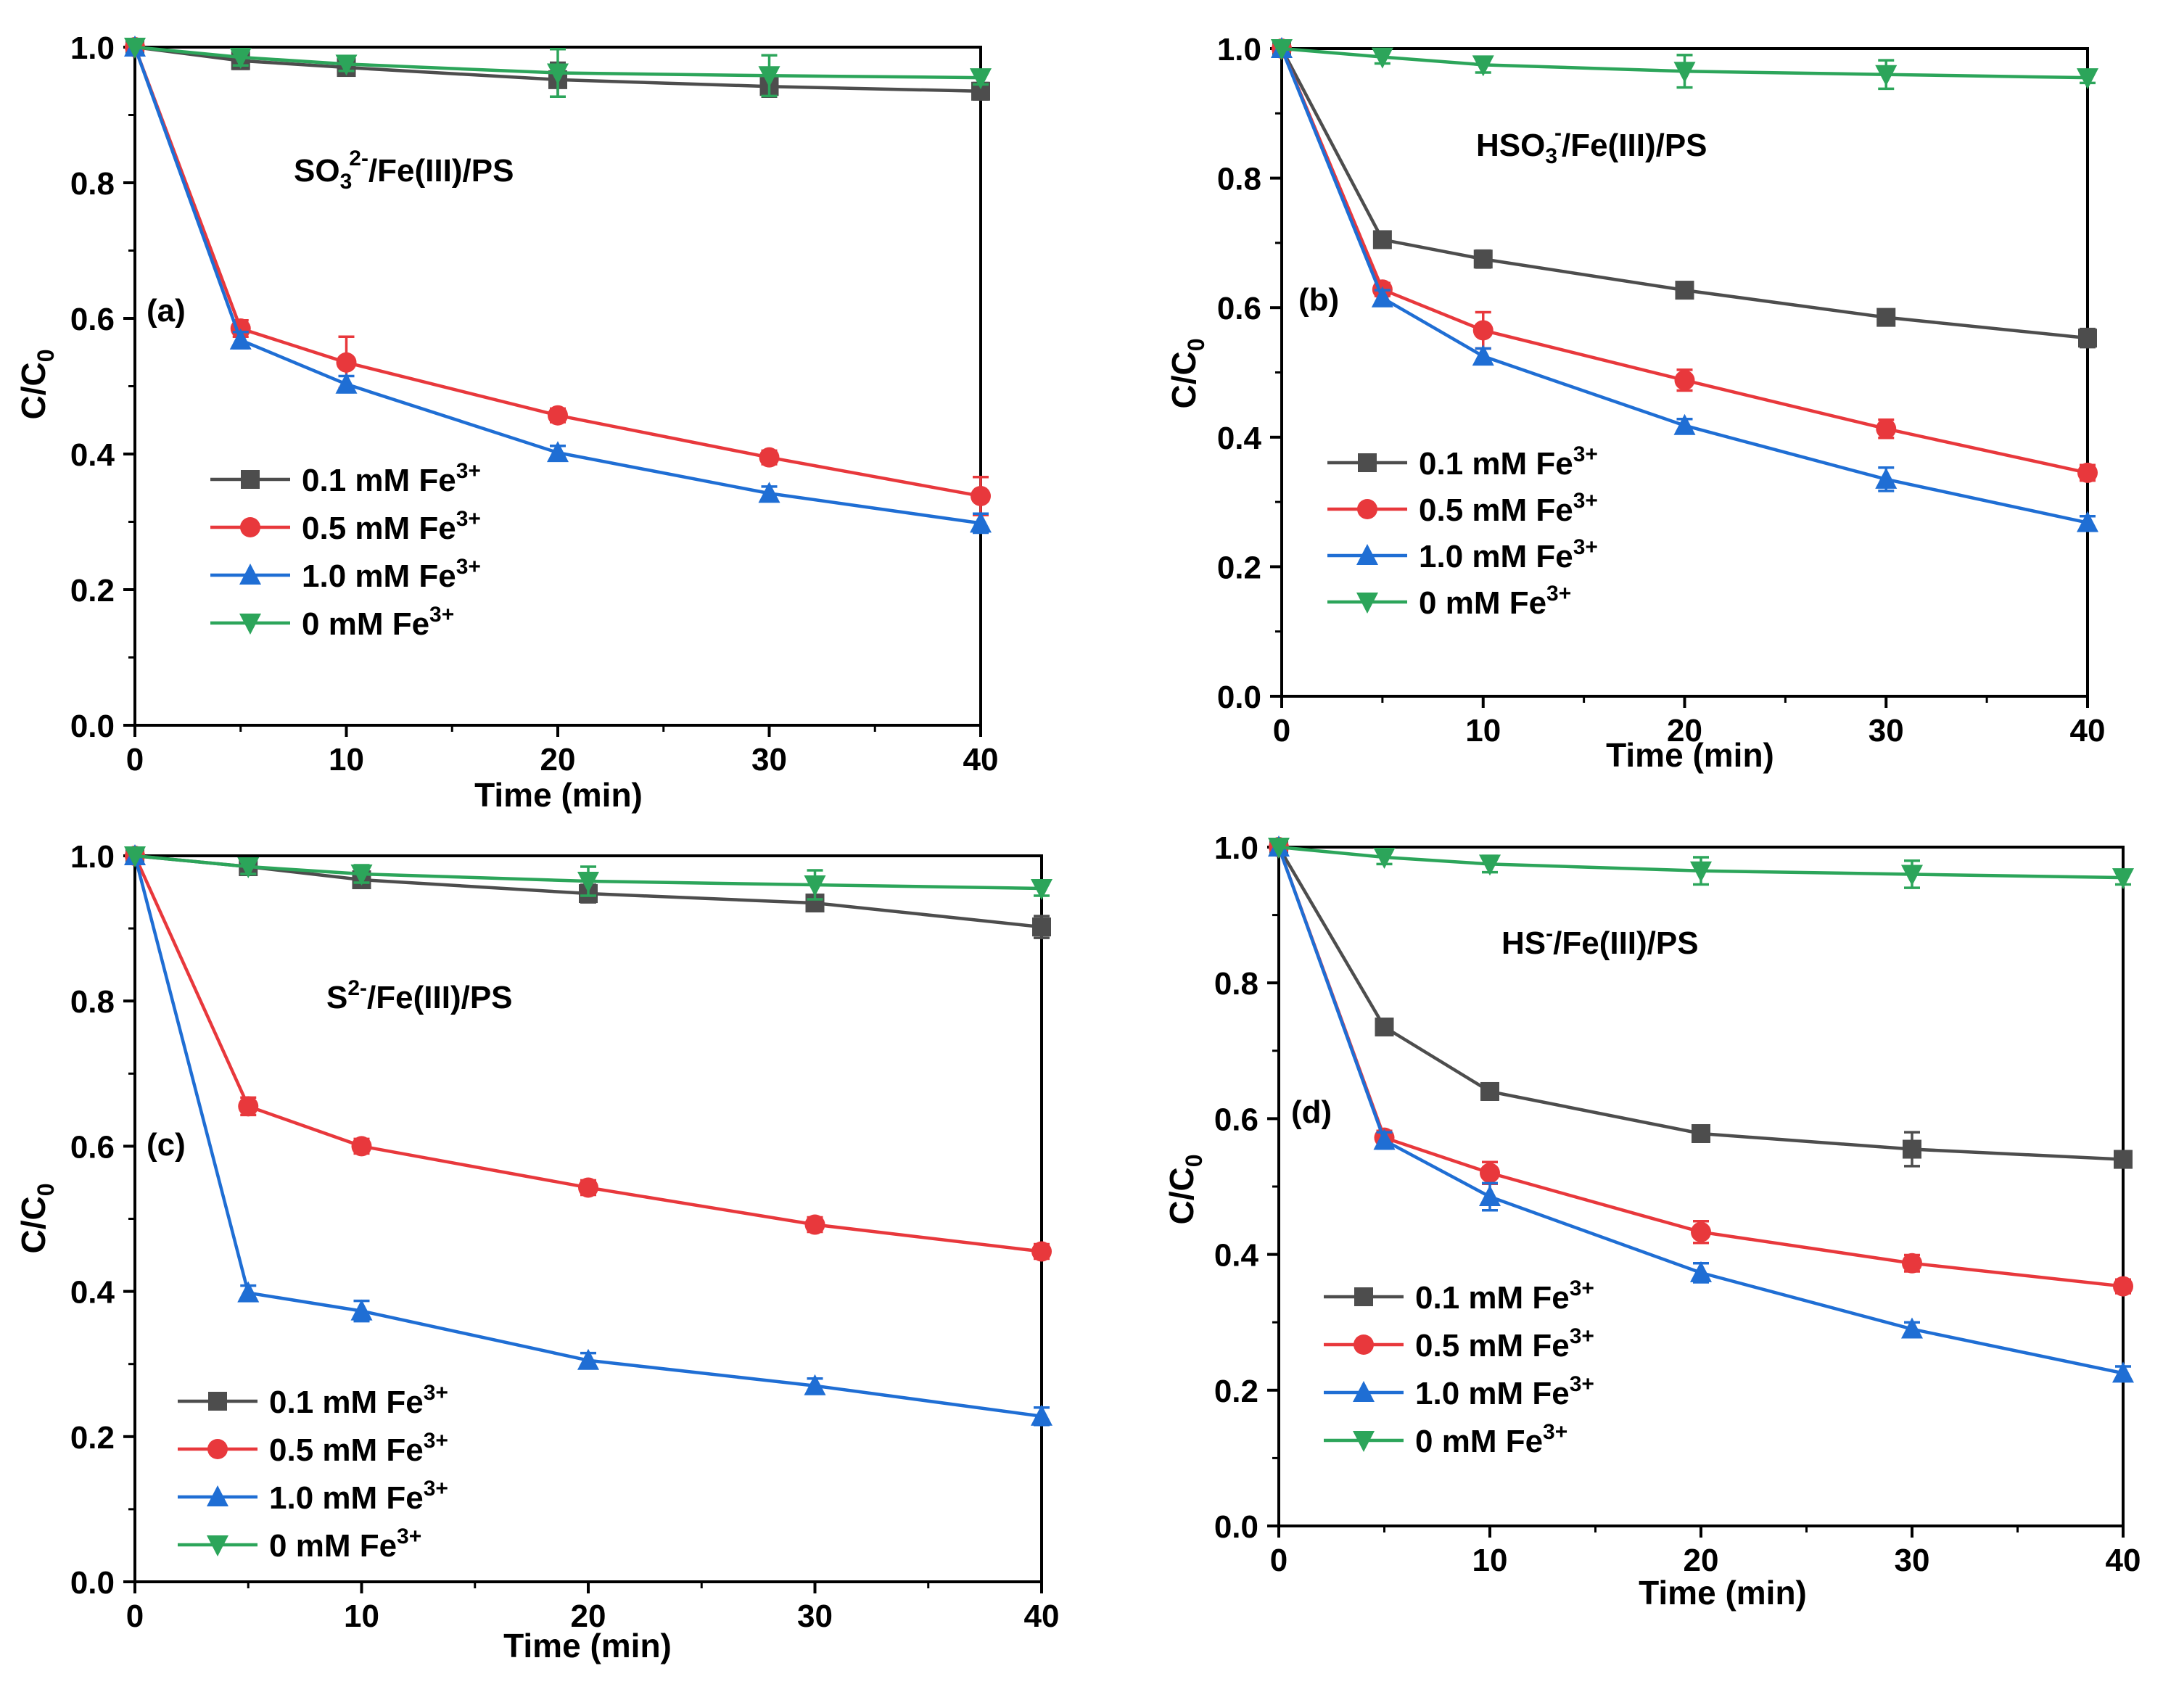 The image size is (2163, 1708). I want to click on y-tick-label: 0.6, so click(93, 1147).